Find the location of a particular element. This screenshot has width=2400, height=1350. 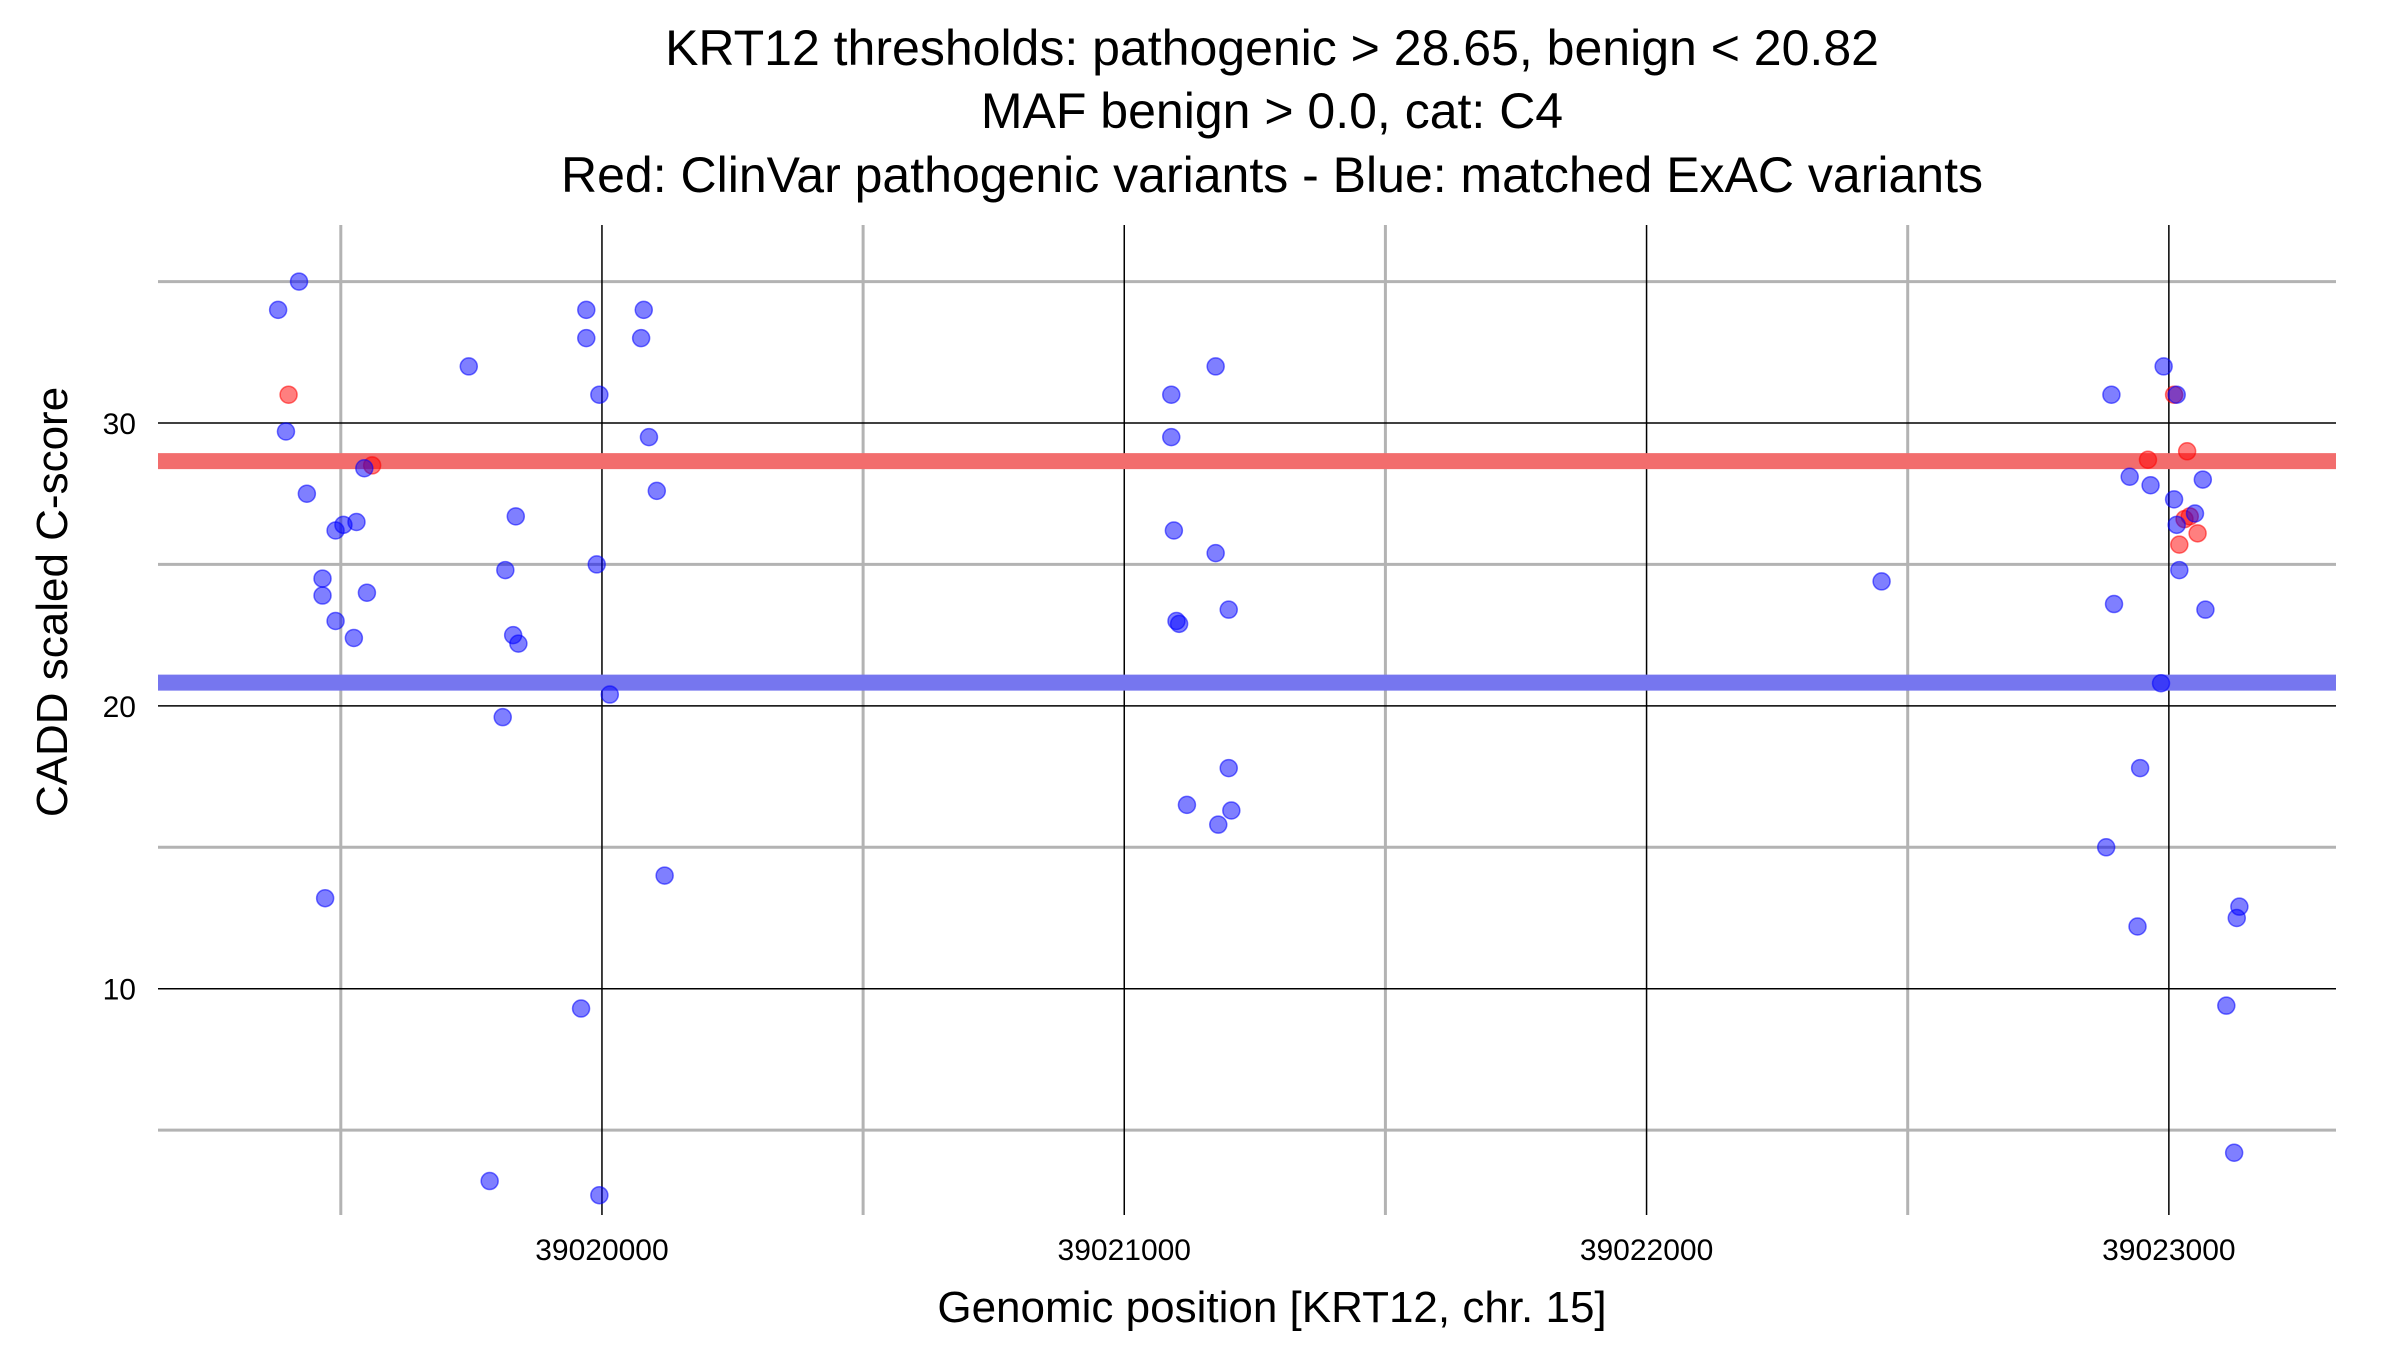

x-tick-label: 39023000 is located at coordinates (2168, 1250).